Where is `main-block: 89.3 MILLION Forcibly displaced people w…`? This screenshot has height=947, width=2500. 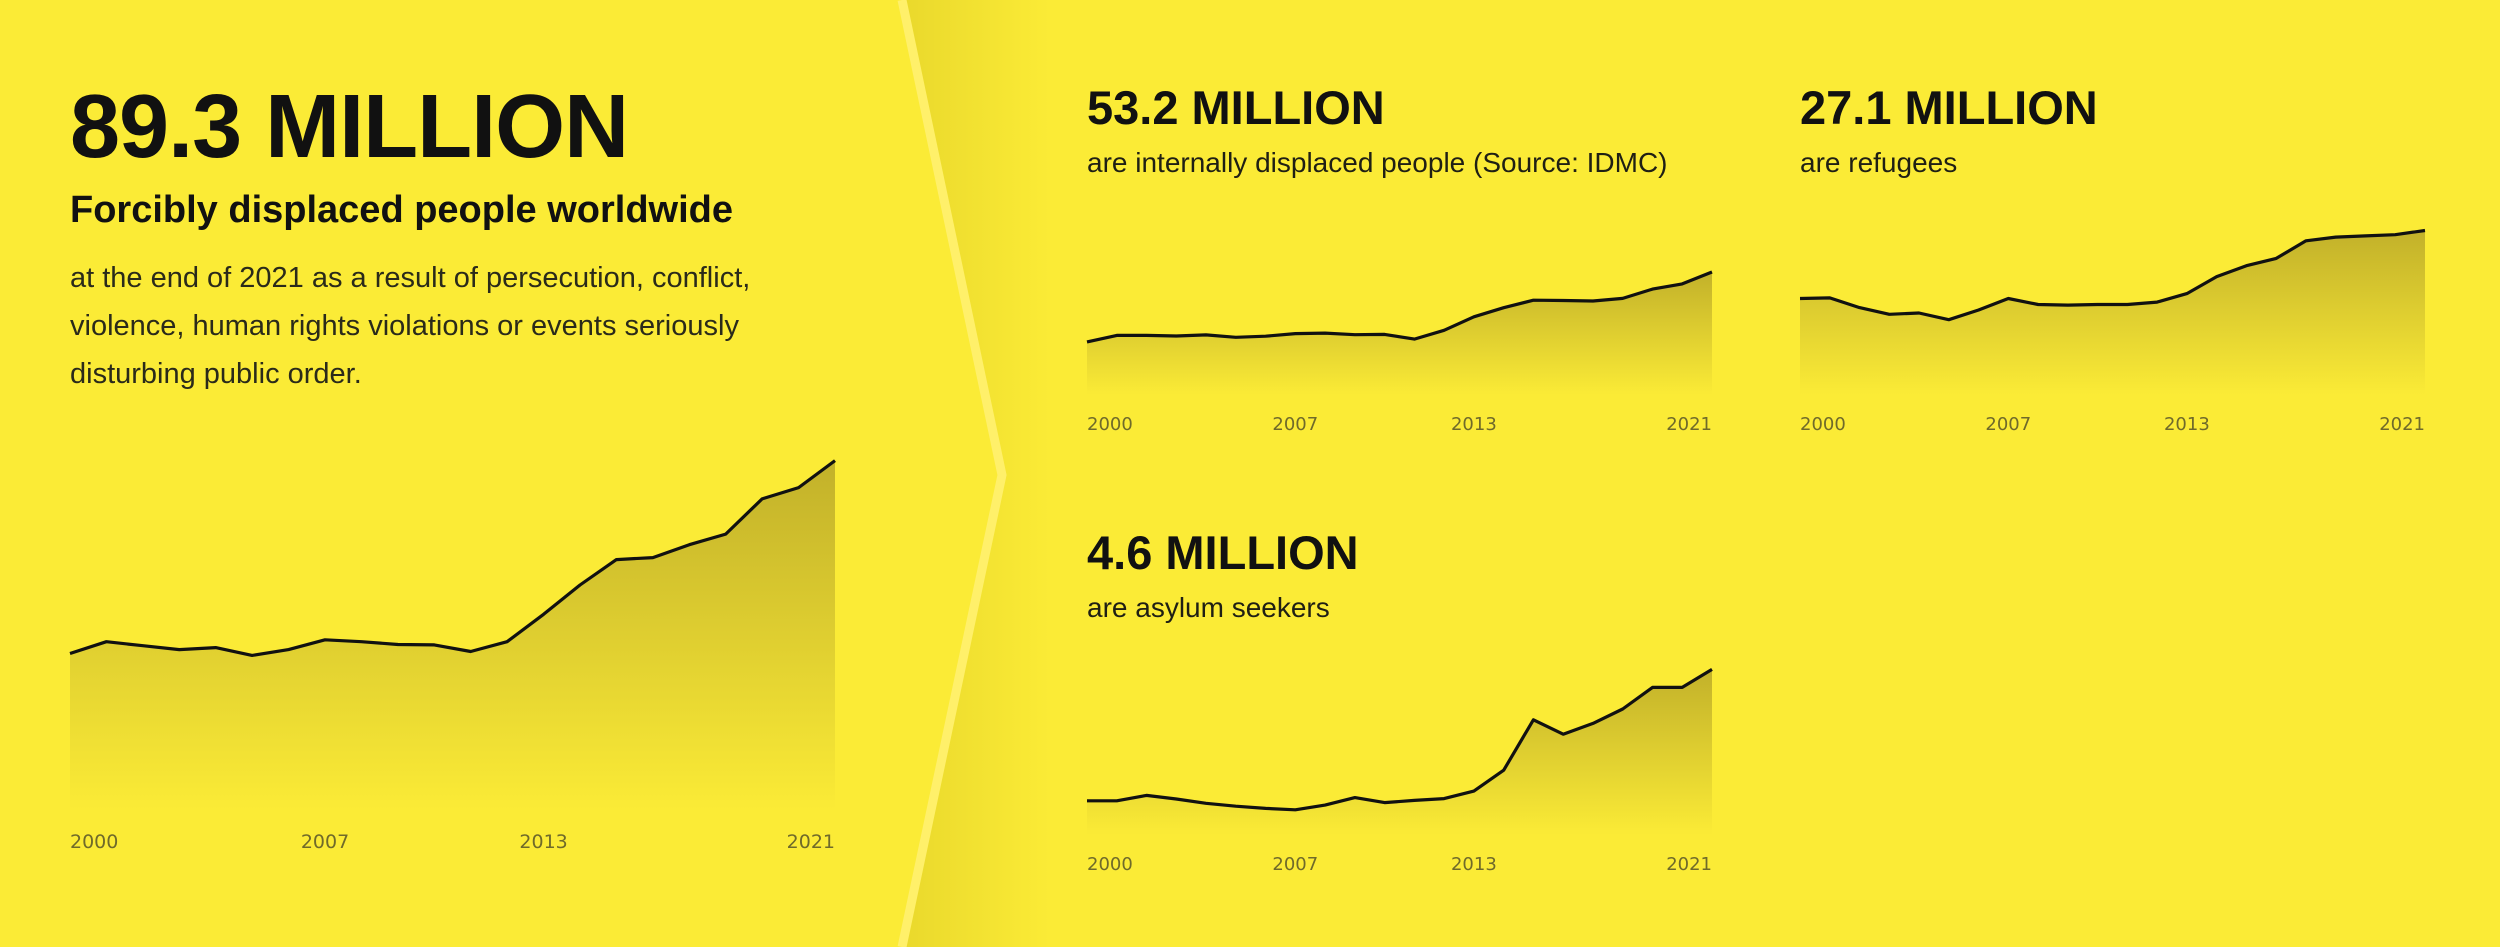 main-block: 89.3 MILLION Forcibly displaced people w… is located at coordinates (450, 240).